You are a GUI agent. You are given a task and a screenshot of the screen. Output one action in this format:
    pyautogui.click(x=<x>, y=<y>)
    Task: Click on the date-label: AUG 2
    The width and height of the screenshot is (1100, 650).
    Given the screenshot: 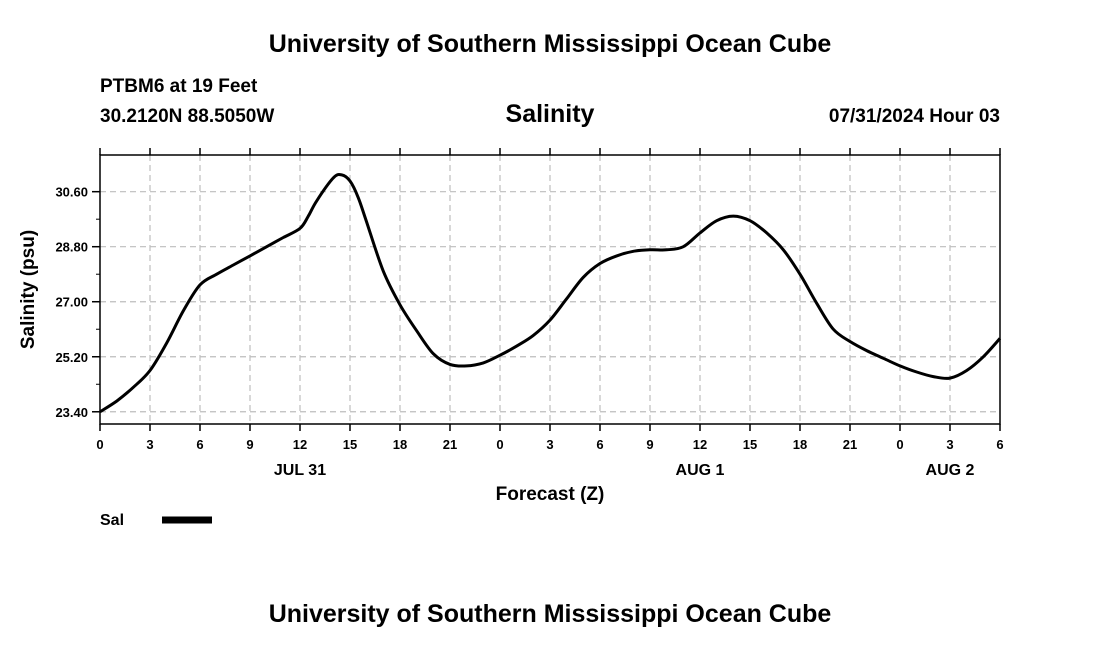 What is the action you would take?
    pyautogui.click(x=950, y=470)
    